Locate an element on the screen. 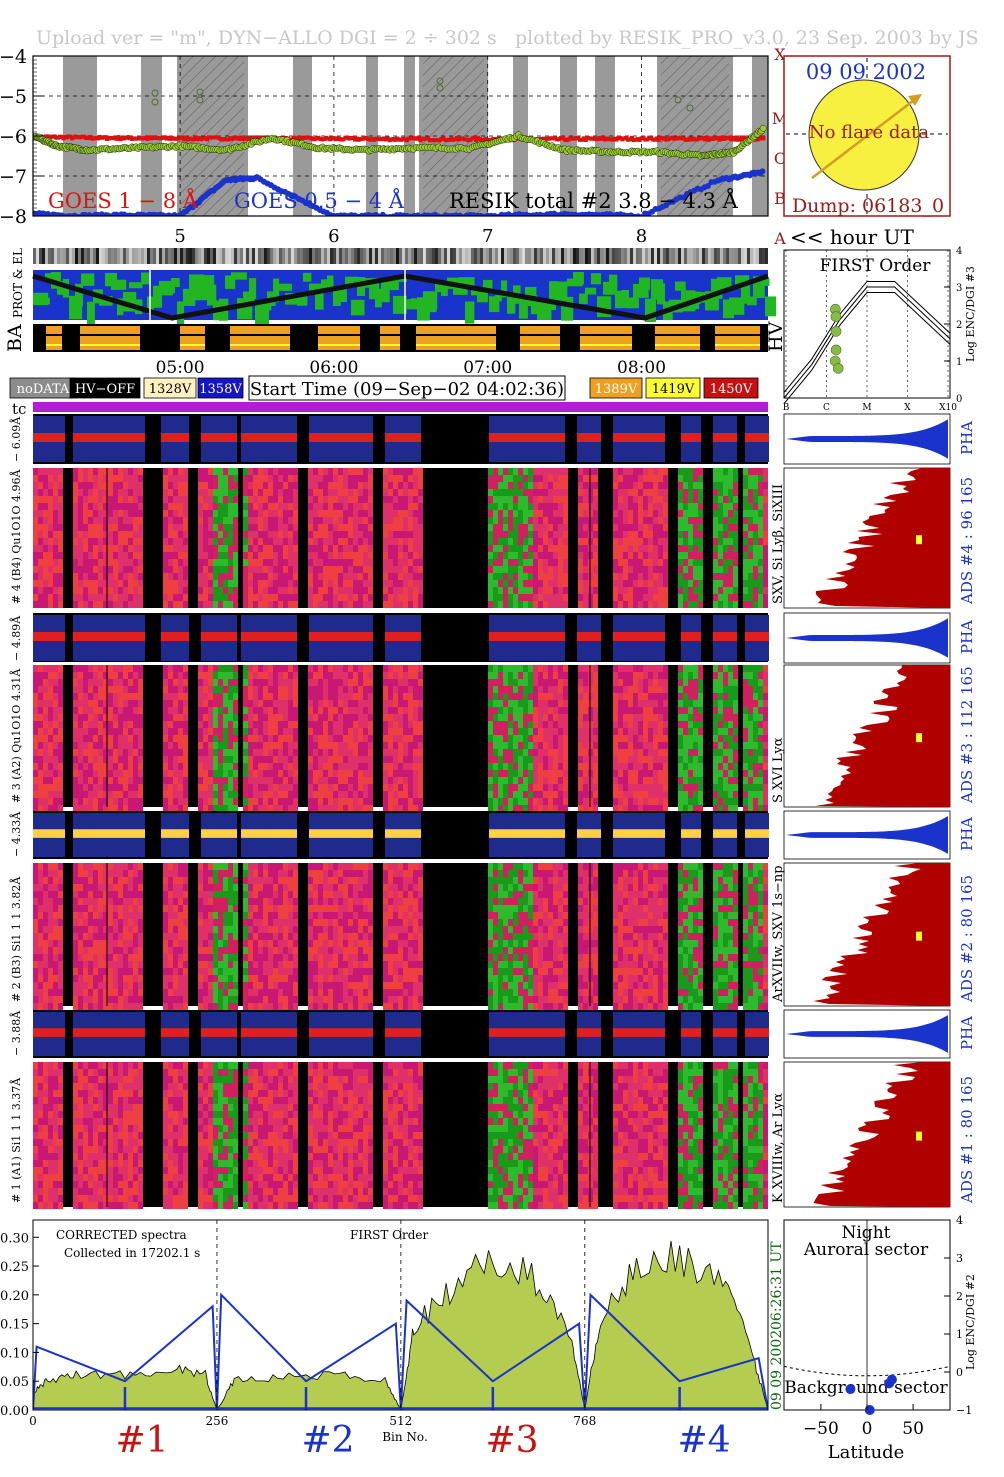  first-order-xtick: X10 is located at coordinates (948, 408).